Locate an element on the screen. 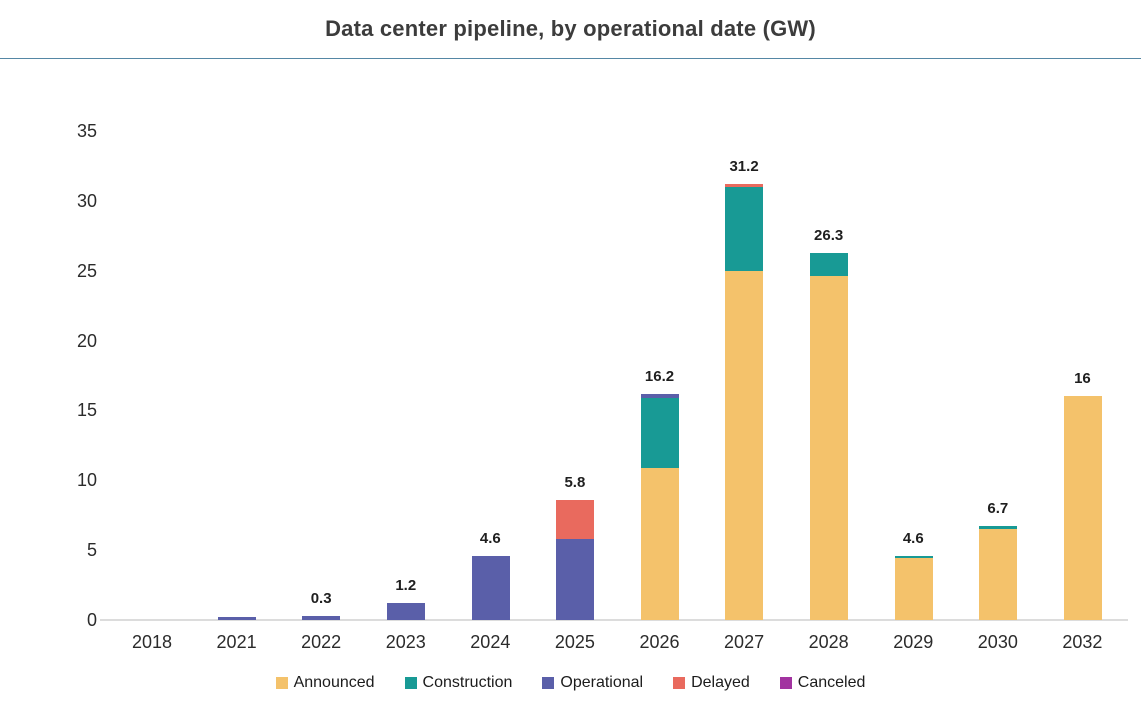 The height and width of the screenshot is (710, 1141). bar-segment-announced-2029 is located at coordinates (913, 588).